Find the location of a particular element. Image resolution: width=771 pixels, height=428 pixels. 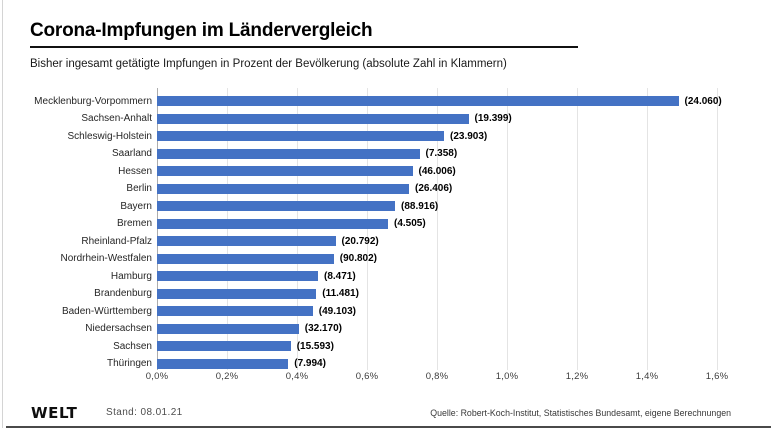

category-label: Rheinland-Pfalz is located at coordinates (116, 241).